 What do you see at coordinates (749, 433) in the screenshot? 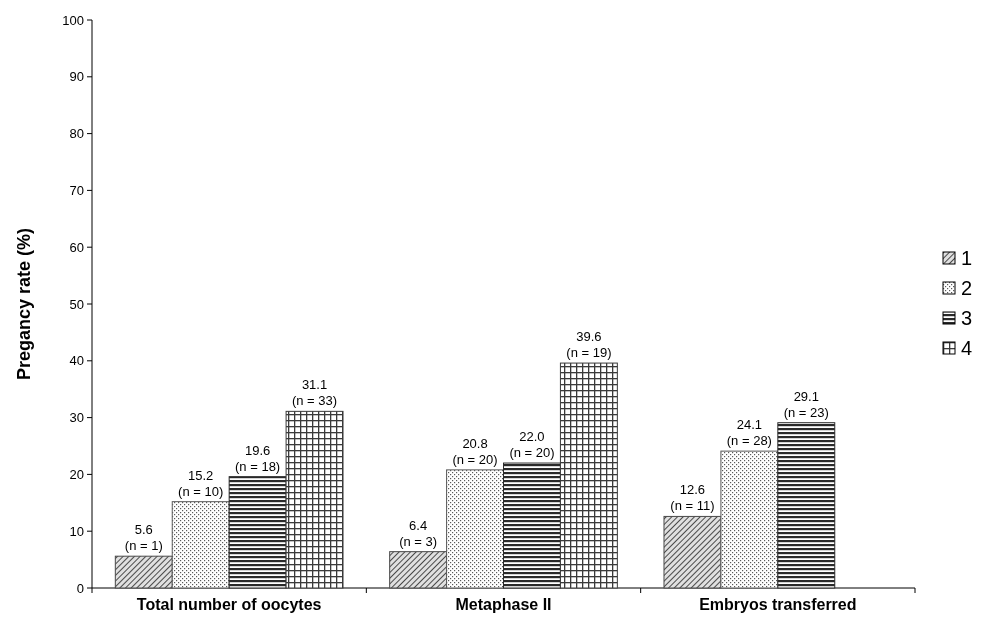
I see `data-label: 24.1 (n = 28)` at bounding box center [749, 433].